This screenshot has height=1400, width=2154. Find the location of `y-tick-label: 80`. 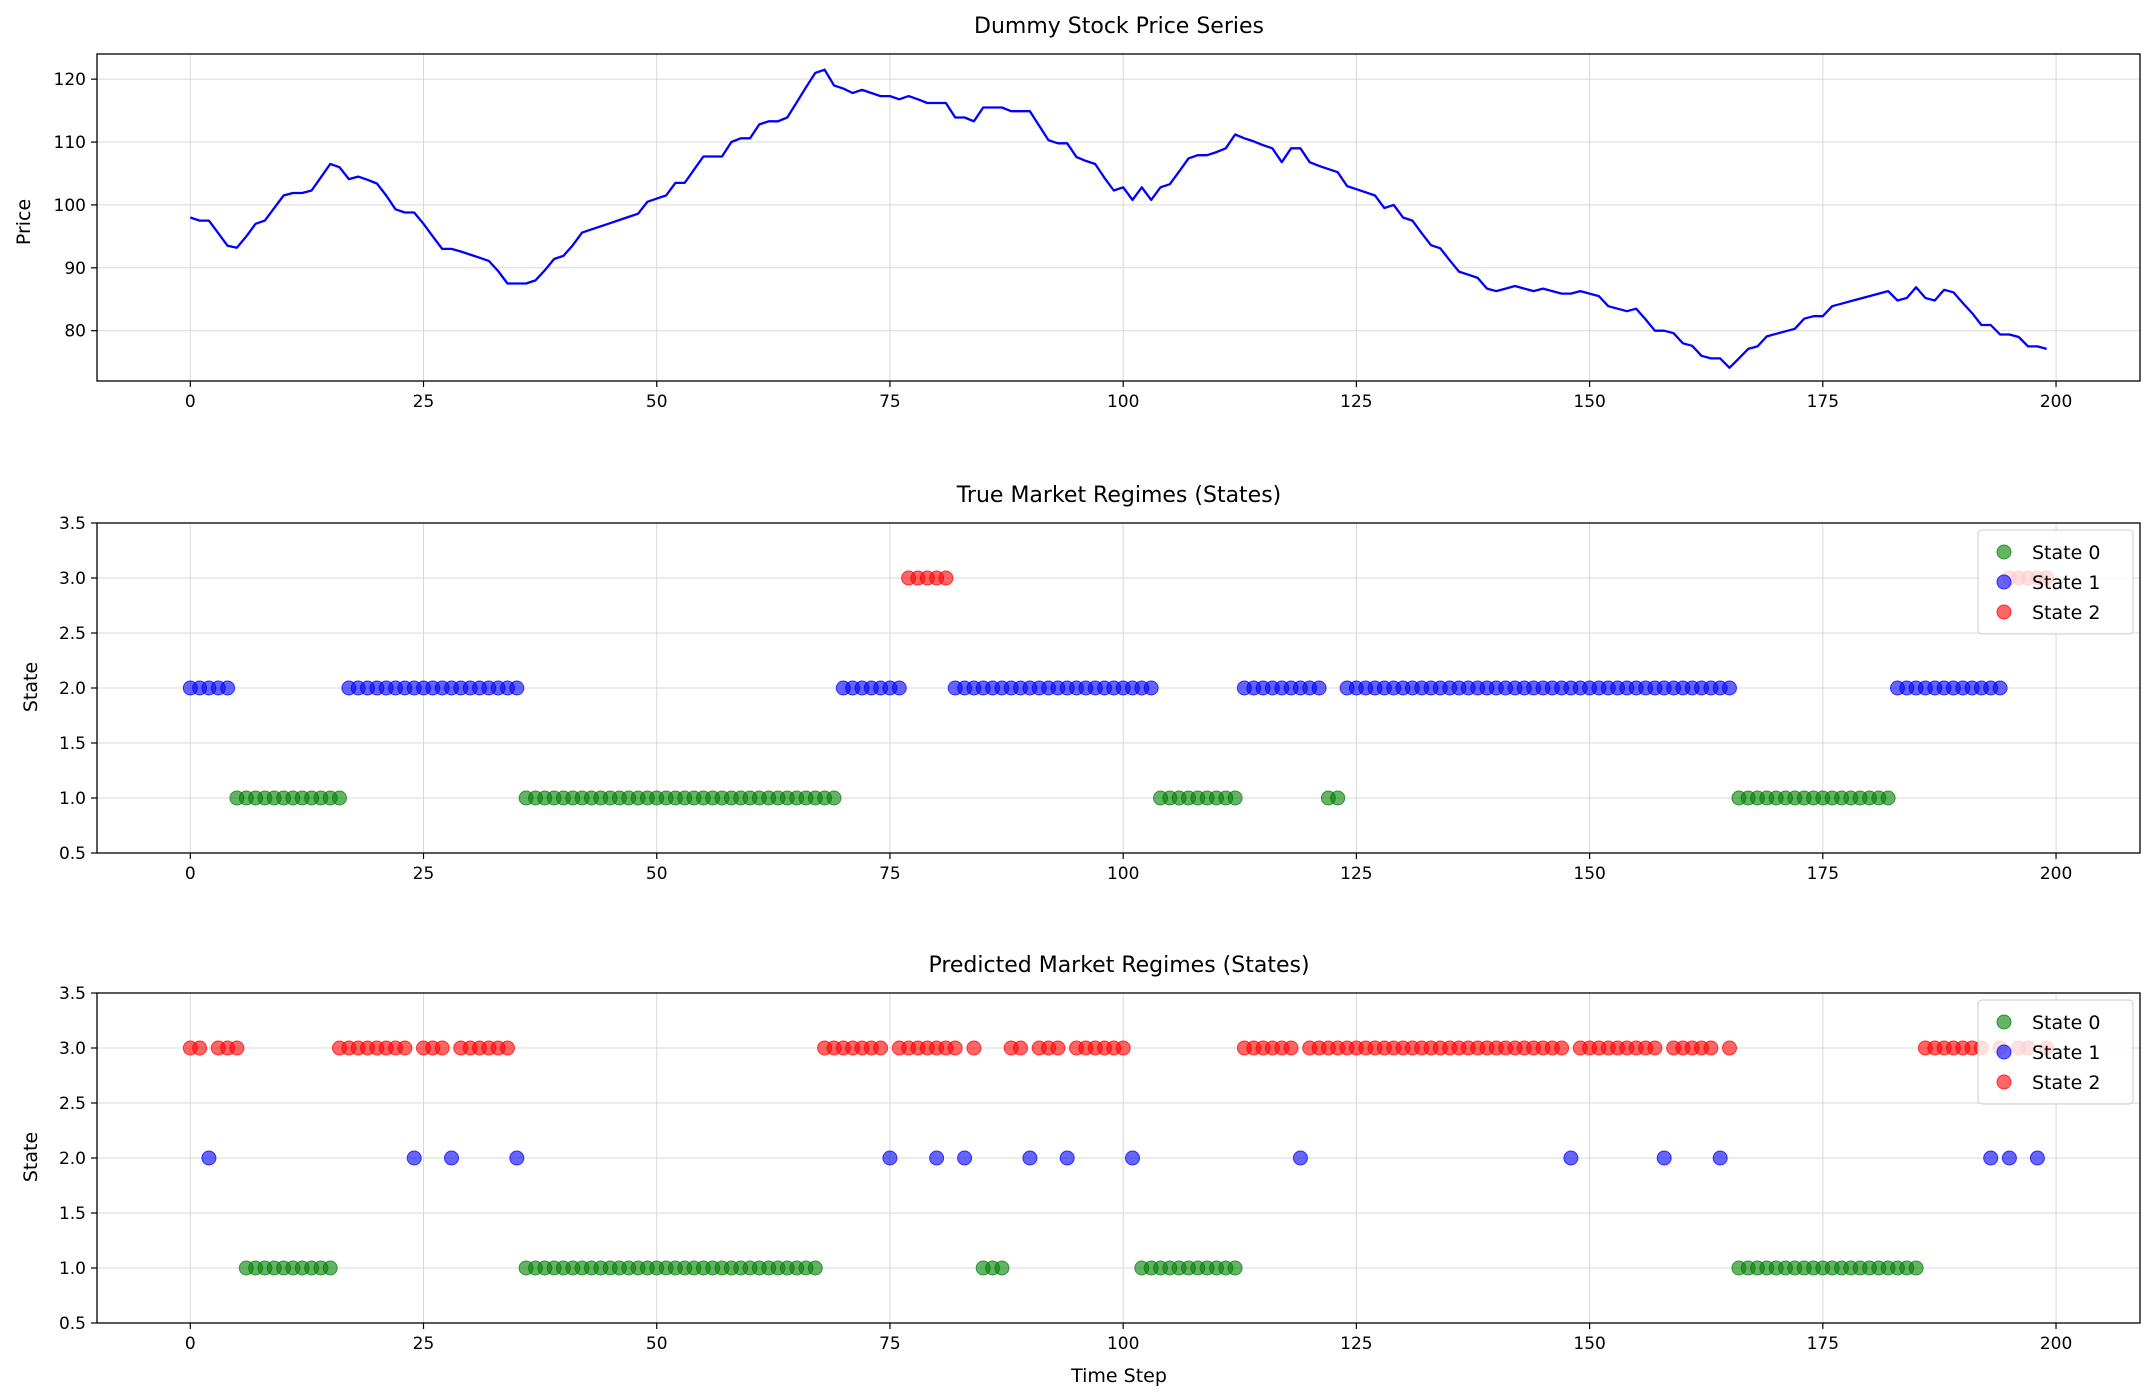

y-tick-label: 80 is located at coordinates (75, 332).